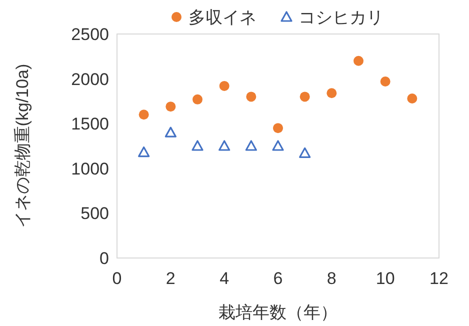  What do you see at coordinates (90, 124) in the screenshot?
I see `y-tick-label: 1500` at bounding box center [90, 124].